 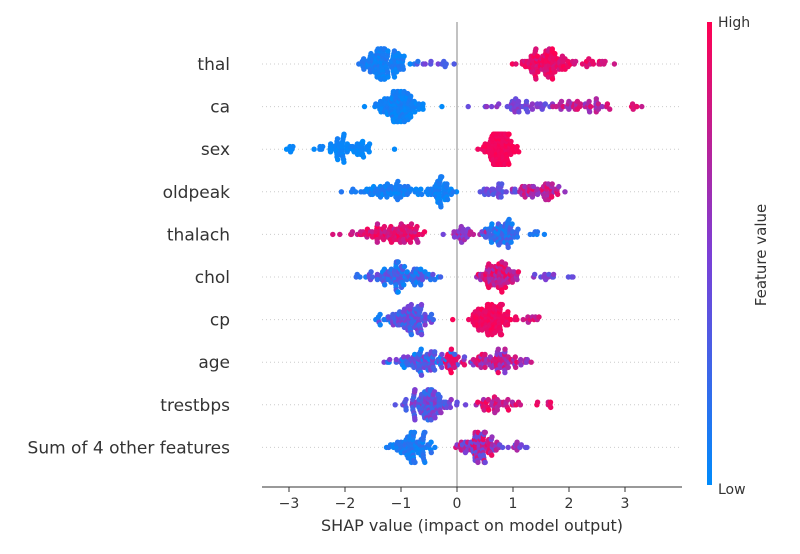 What do you see at coordinates (197, 193) in the screenshot?
I see `feature-label: oldpeak` at bounding box center [197, 193].